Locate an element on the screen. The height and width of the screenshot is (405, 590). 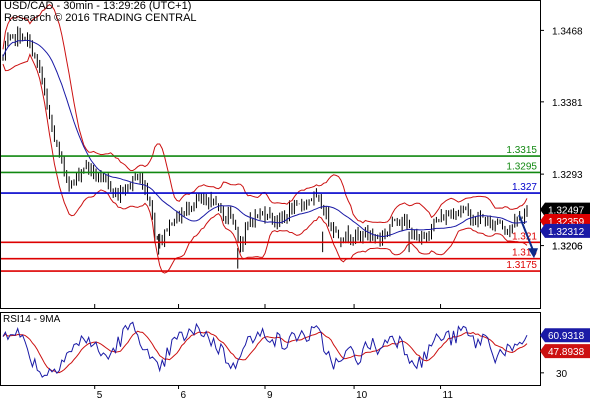
price-ytick-label-0: 1.3468 is located at coordinates (567, 31).